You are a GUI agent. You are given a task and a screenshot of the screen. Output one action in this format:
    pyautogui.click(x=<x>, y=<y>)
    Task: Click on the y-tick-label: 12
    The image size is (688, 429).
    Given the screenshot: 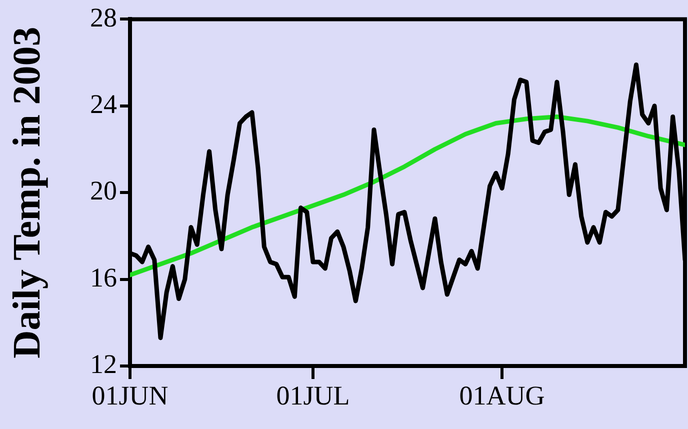 What is the action you would take?
    pyautogui.click(x=103, y=364)
    